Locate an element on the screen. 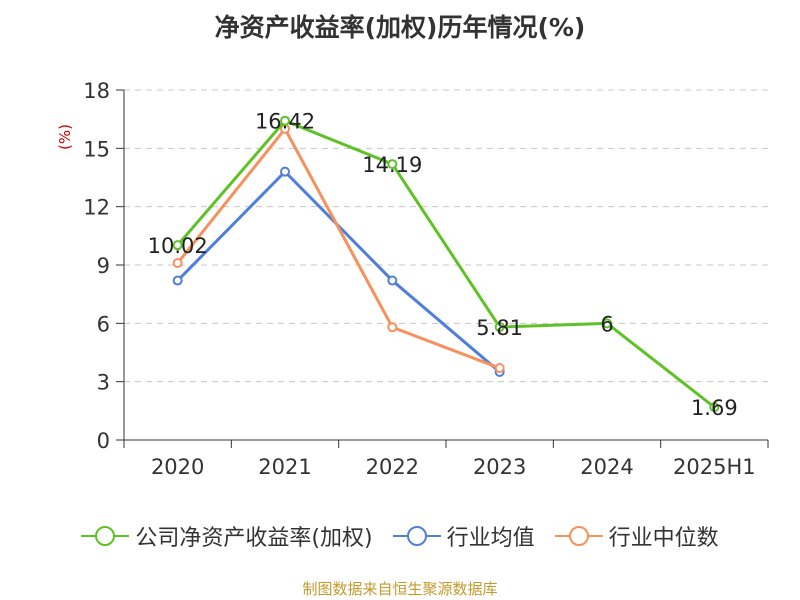  series-0-point-2024 is located at coordinates (607, 323).